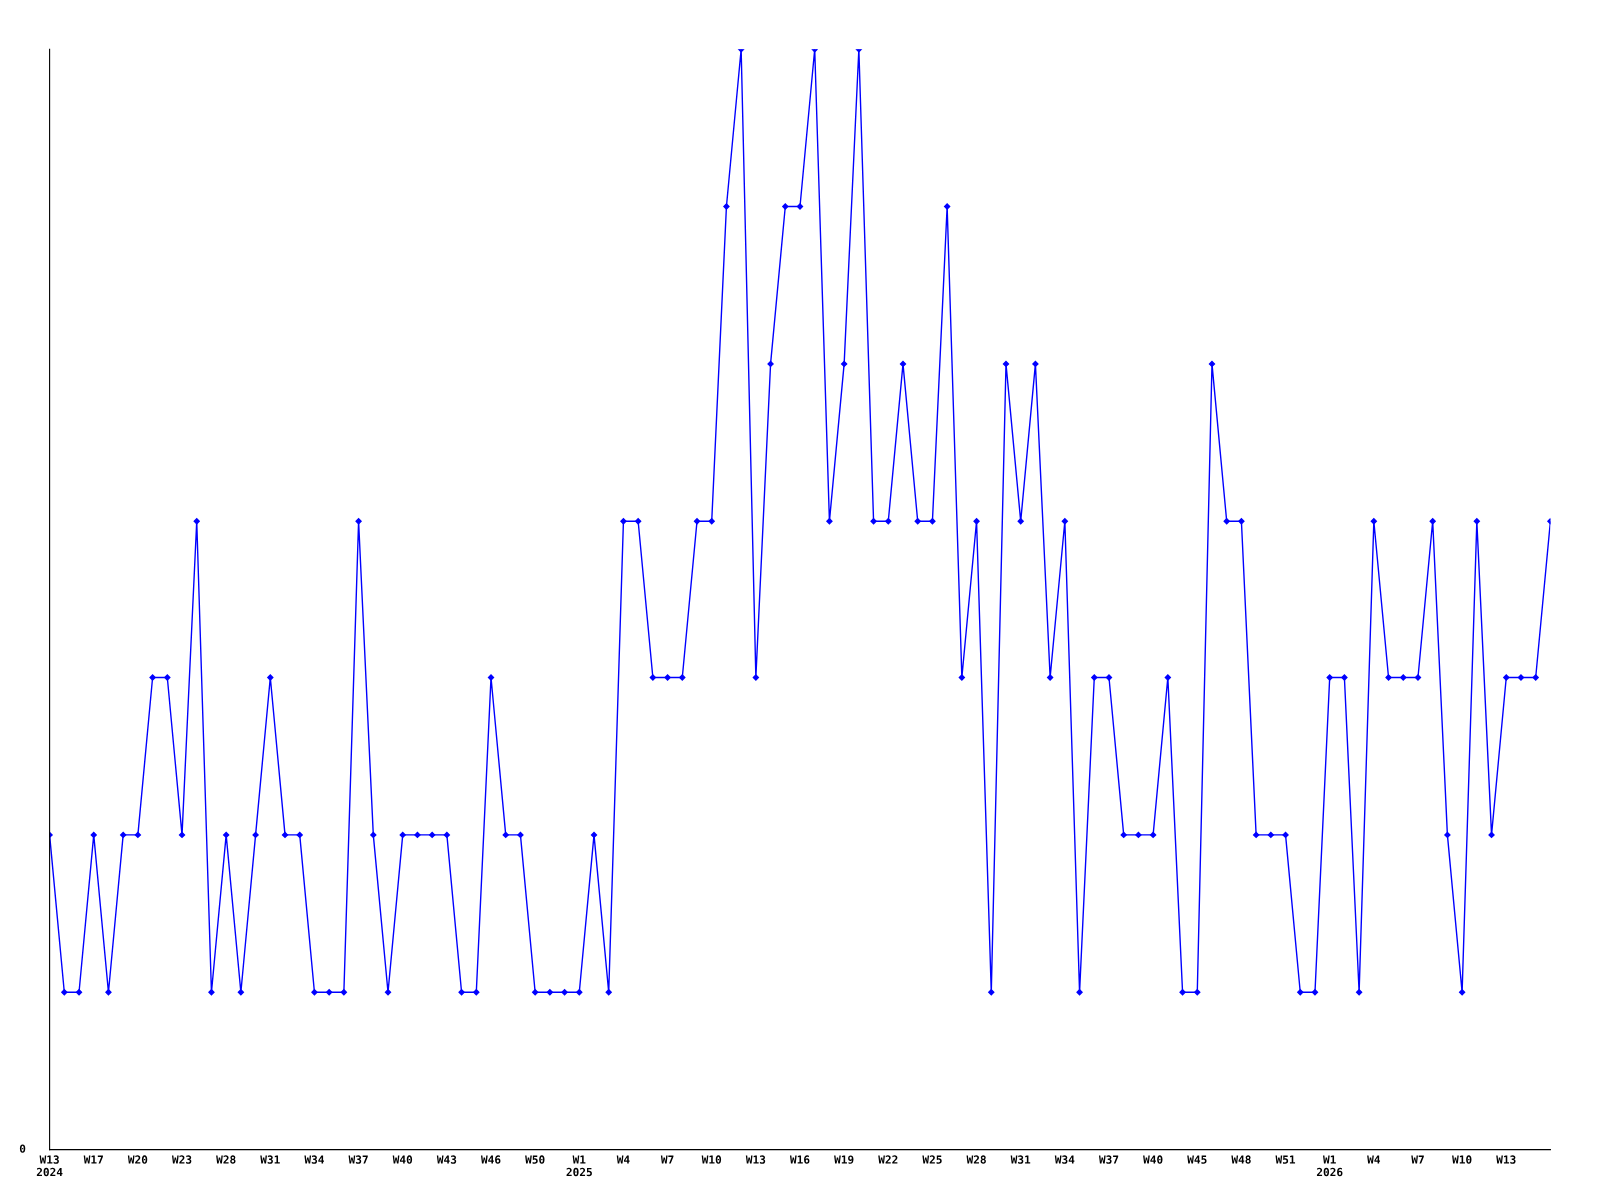 The image size is (1600, 1200). I want to click on x-tick-label: W46, so click(490, 1159).